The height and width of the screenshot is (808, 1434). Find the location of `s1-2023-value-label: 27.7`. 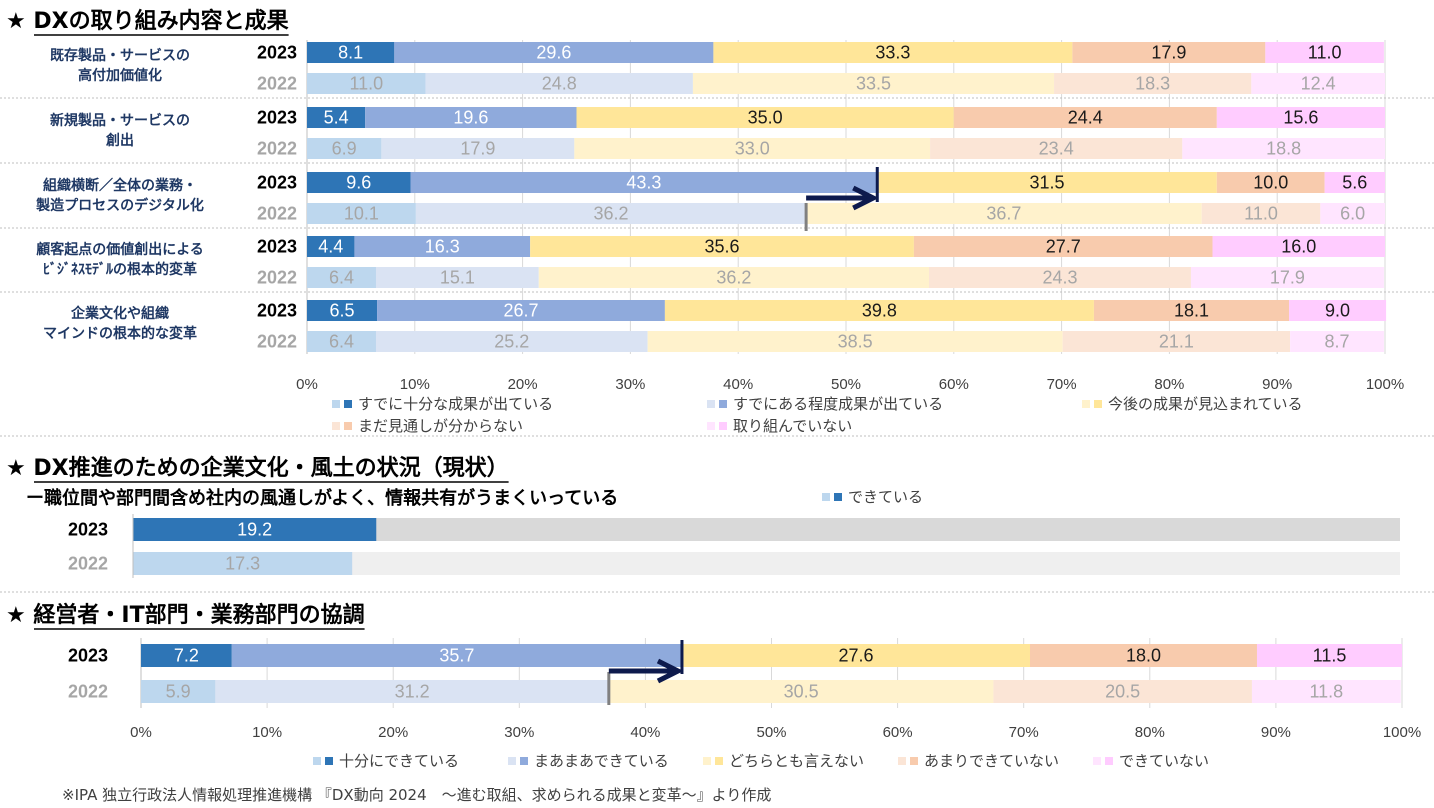

s1-2023-value-label: 27.7 is located at coordinates (1063, 247).